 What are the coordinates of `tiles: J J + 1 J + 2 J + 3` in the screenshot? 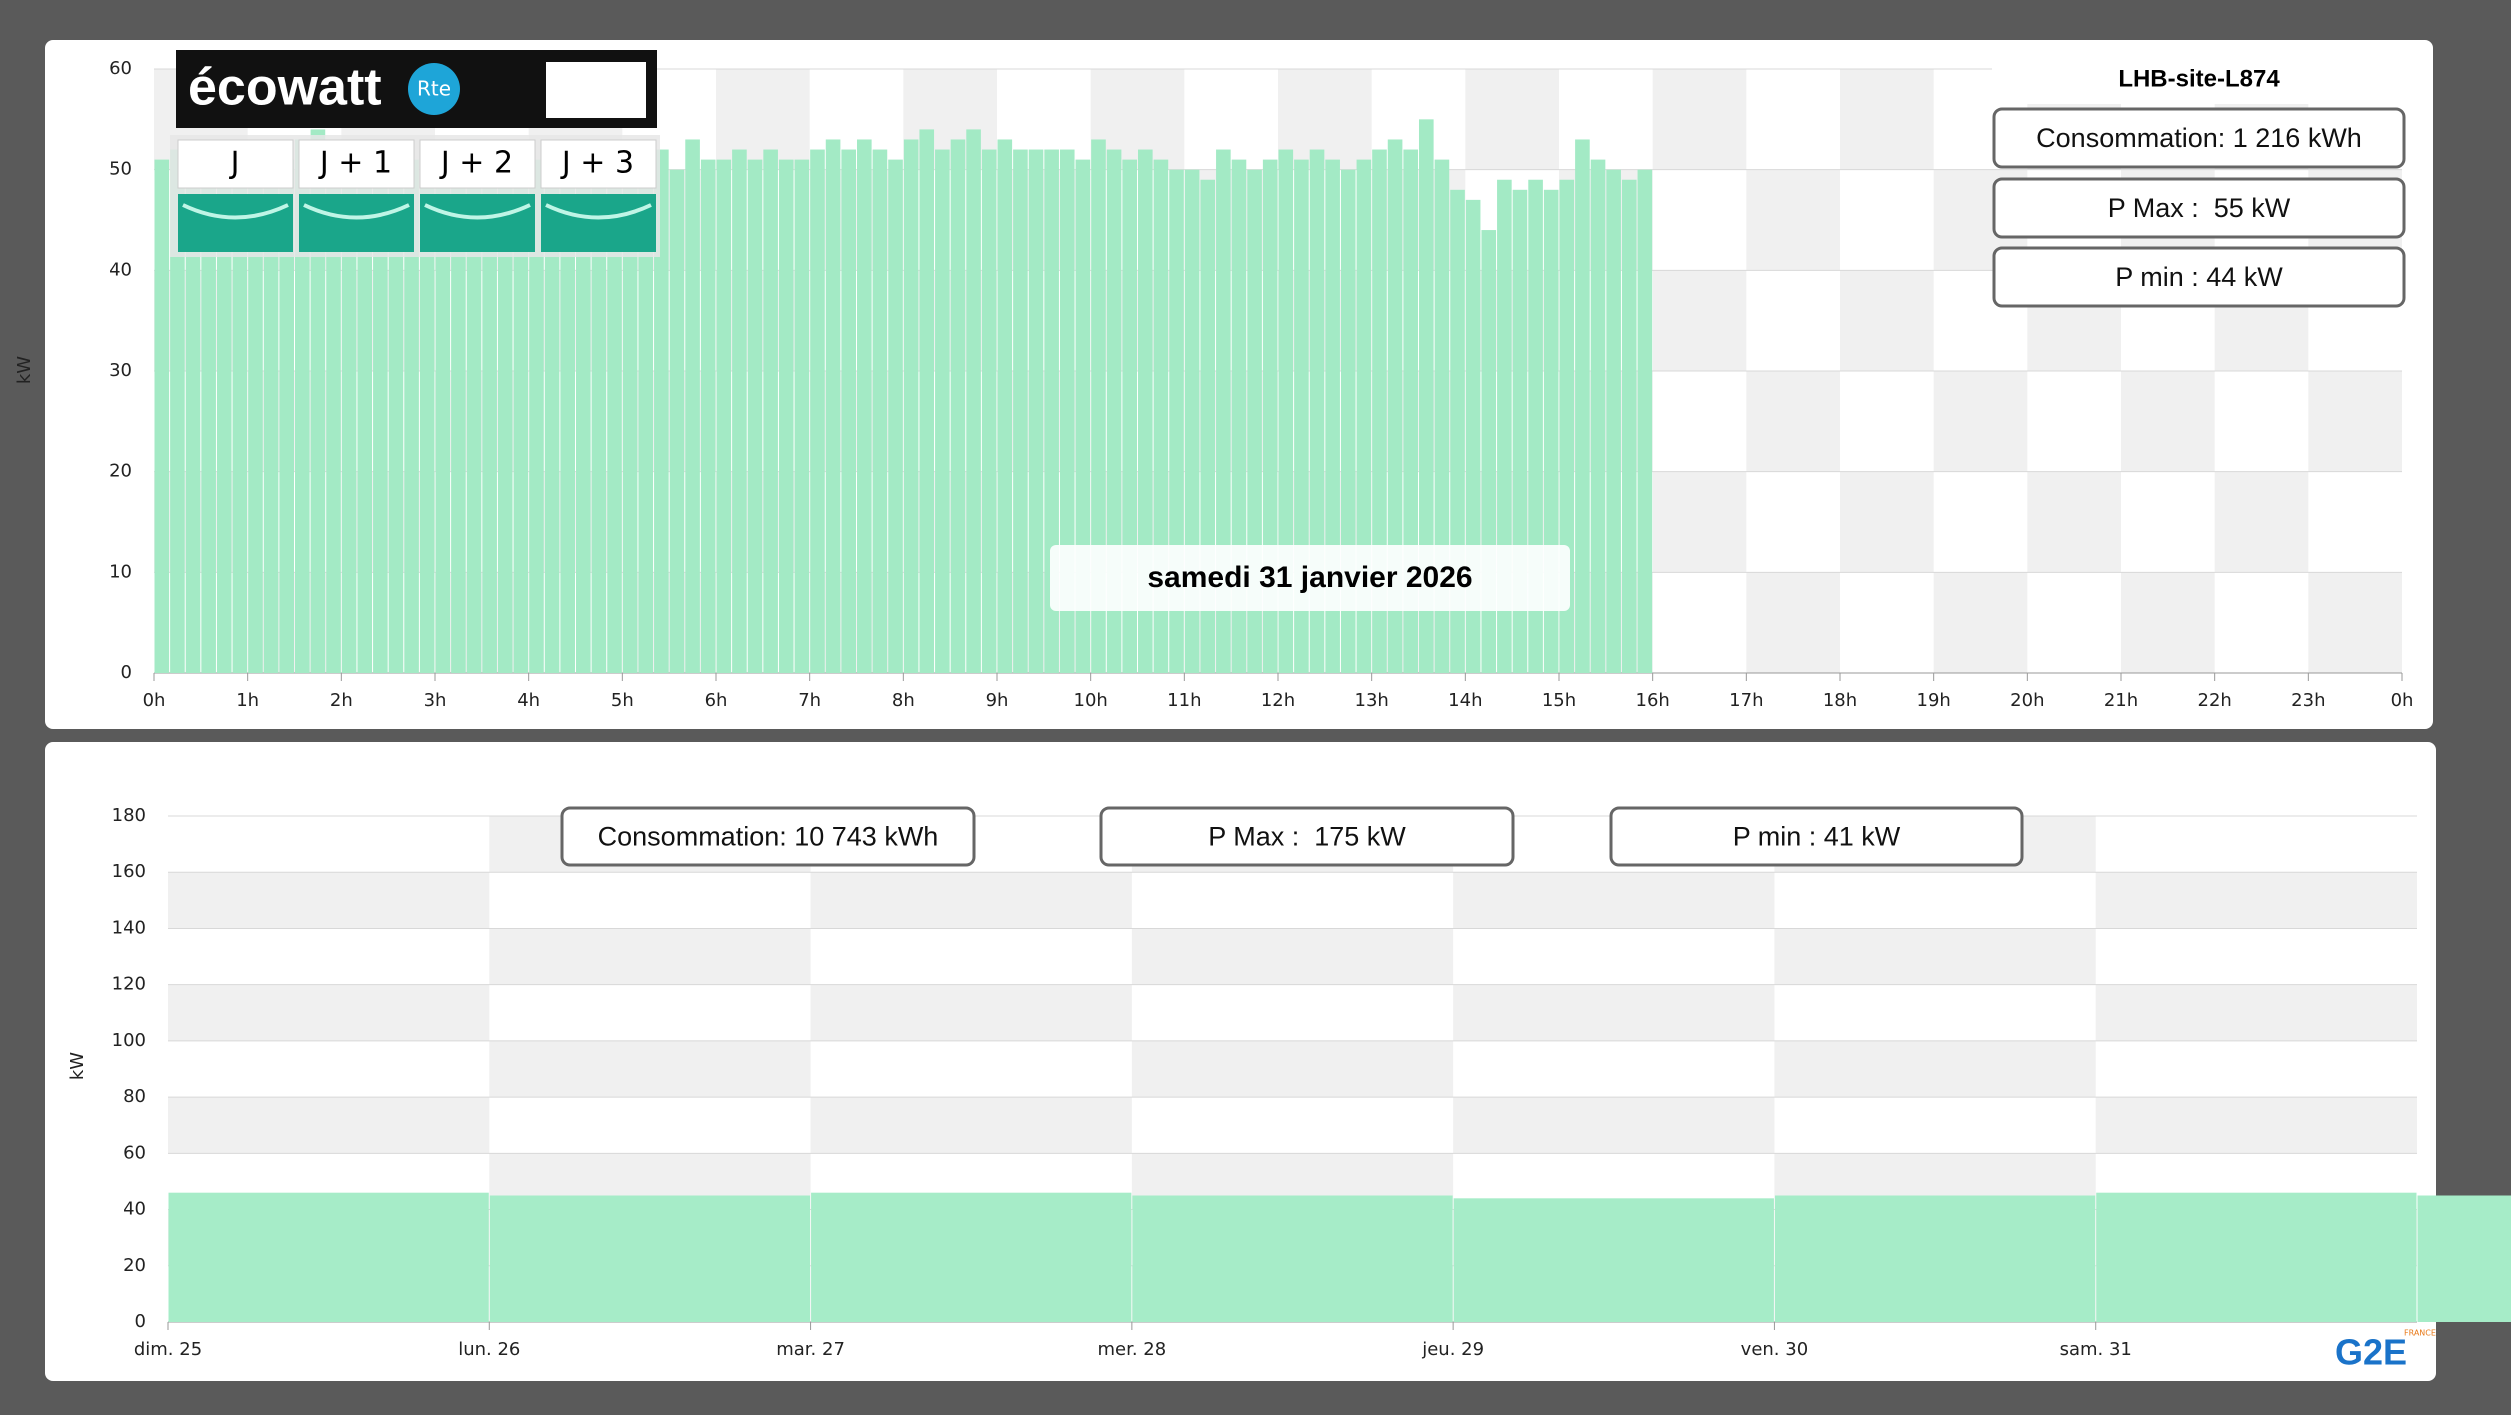 It's located at (417, 195).